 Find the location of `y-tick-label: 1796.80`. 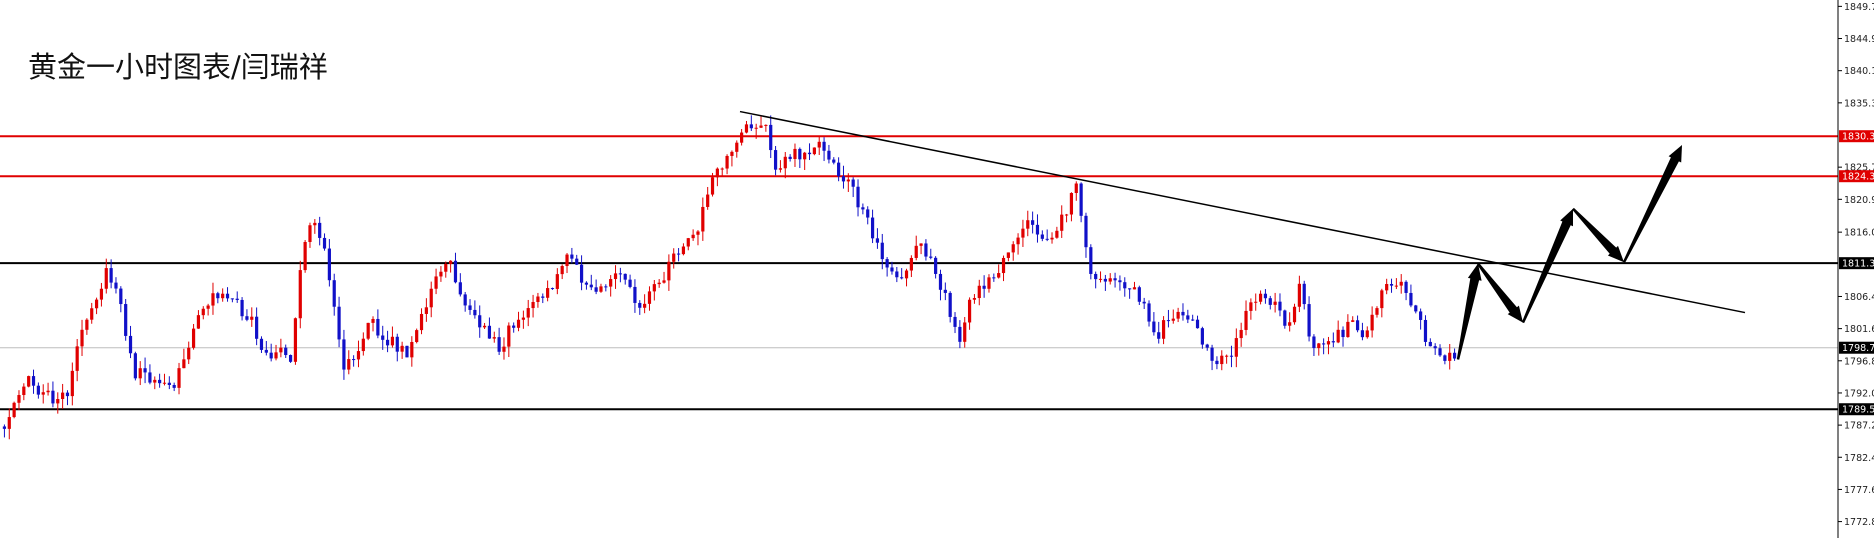

y-tick-label: 1796.80 is located at coordinates (1859, 361).